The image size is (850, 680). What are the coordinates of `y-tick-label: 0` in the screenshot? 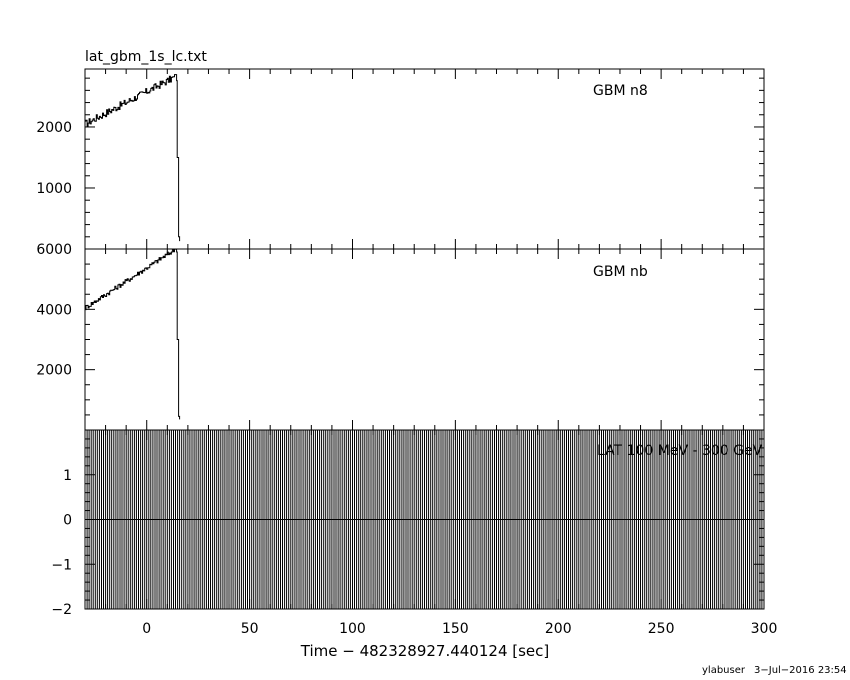 It's located at (67, 521).